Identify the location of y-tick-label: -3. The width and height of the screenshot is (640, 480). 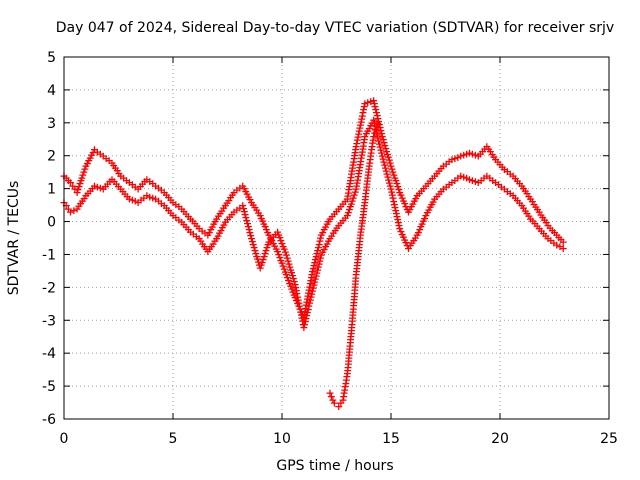
(49, 321).